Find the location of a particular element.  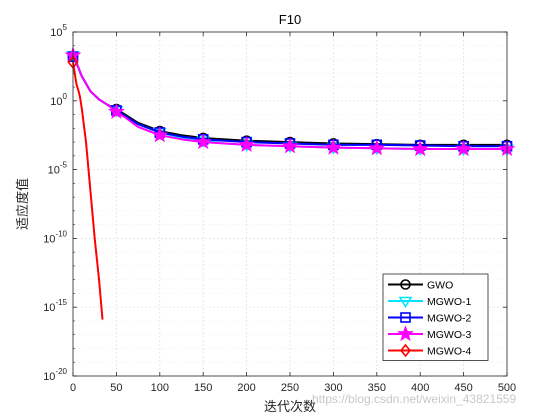

y-tick-label: 10⁵ is located at coordinates (58, 31).